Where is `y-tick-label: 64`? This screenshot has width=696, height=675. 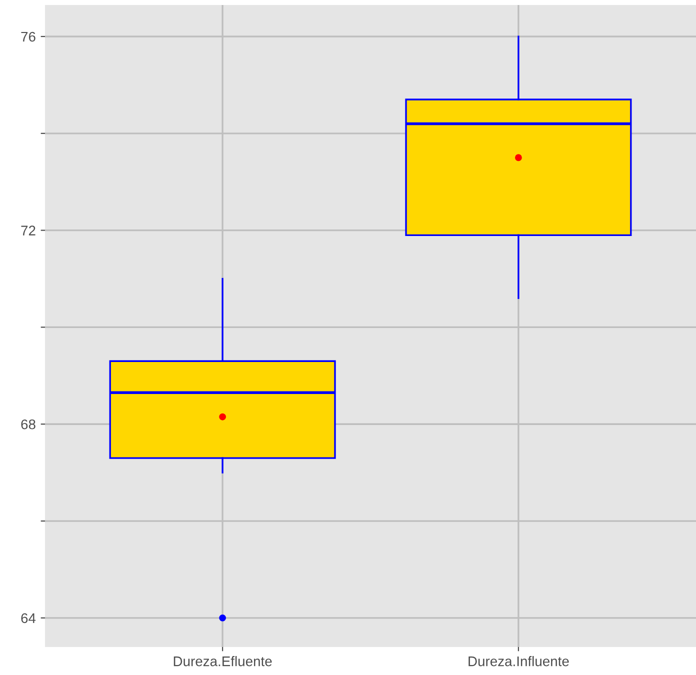 y-tick-label: 64 is located at coordinates (28, 618).